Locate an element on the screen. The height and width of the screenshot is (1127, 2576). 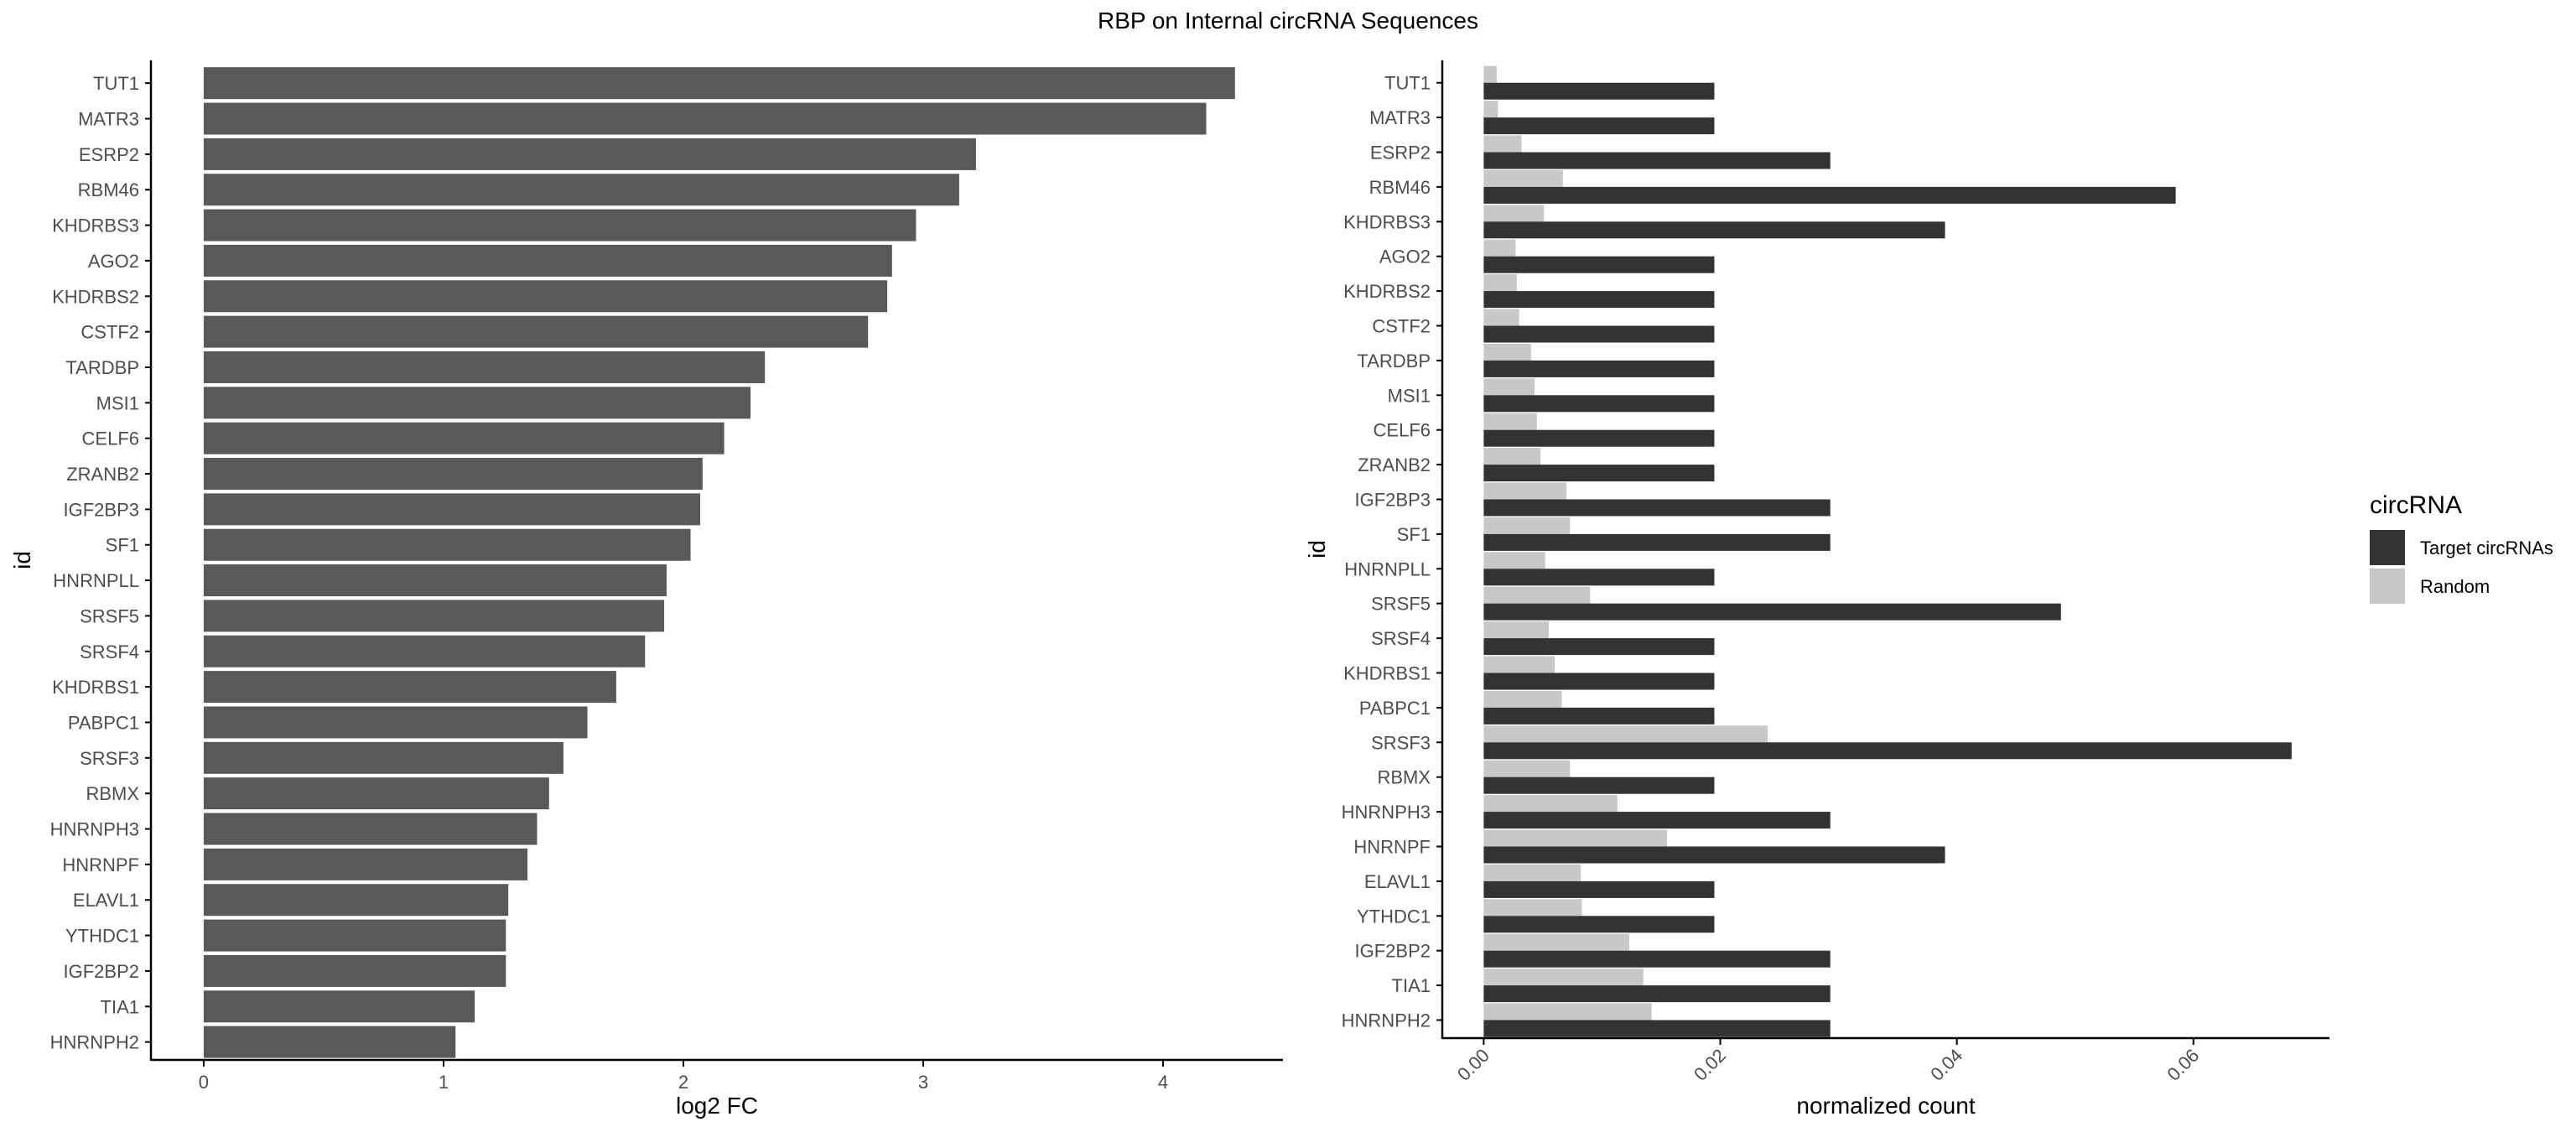
y-tick-label: CSTF2 is located at coordinates (110, 332).